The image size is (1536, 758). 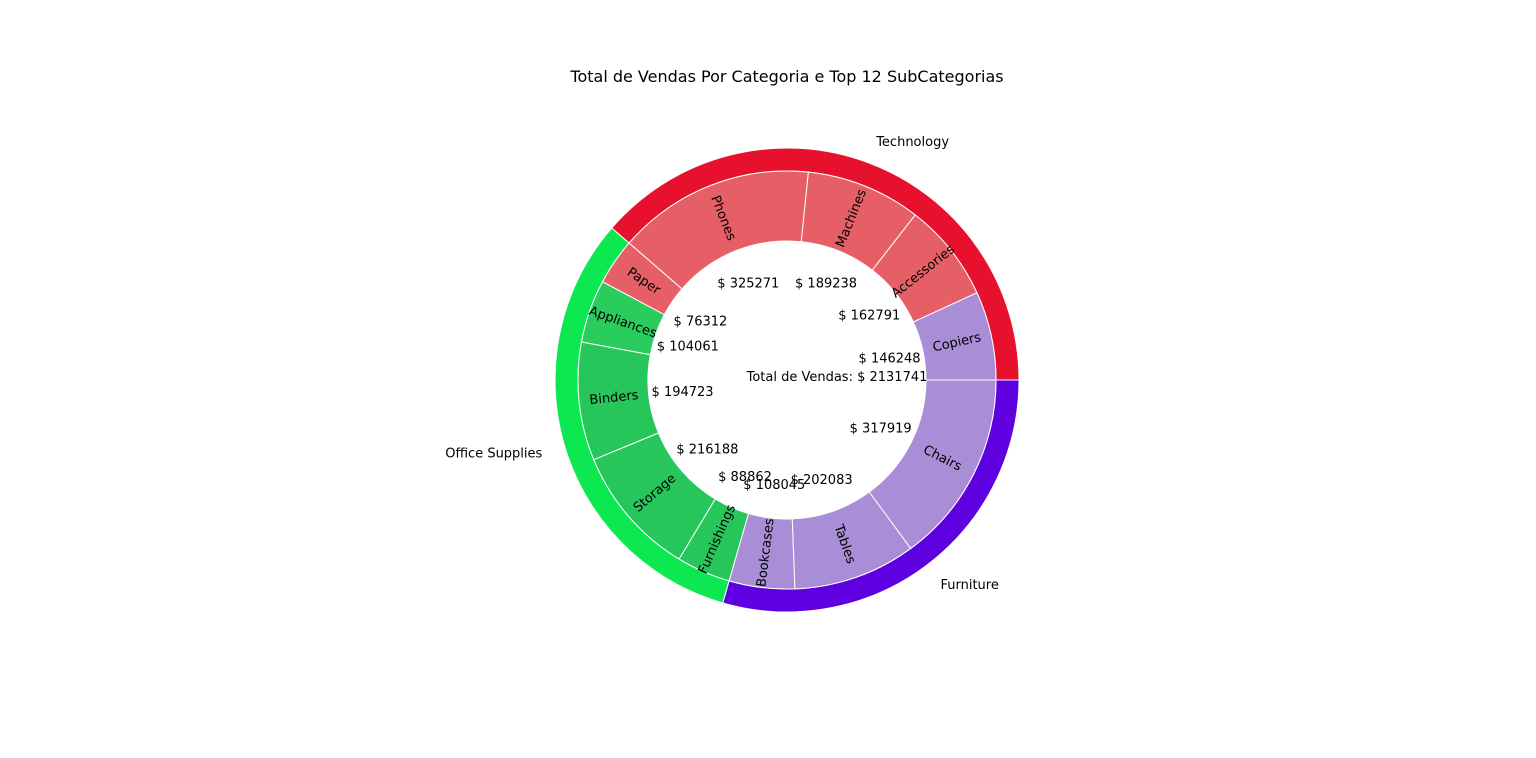 I want to click on subcategory-label-binders: Binders, so click(x=614, y=398).